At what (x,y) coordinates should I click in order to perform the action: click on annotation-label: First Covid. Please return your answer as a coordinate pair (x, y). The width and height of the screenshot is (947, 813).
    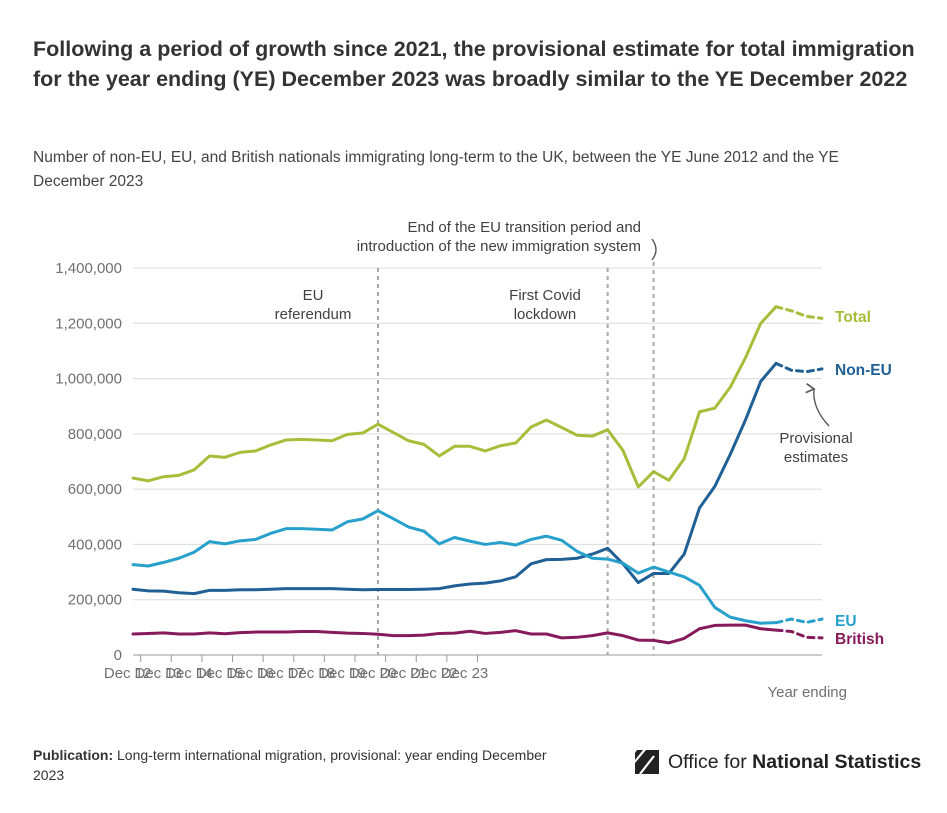
    Looking at the image, I should click on (545, 295).